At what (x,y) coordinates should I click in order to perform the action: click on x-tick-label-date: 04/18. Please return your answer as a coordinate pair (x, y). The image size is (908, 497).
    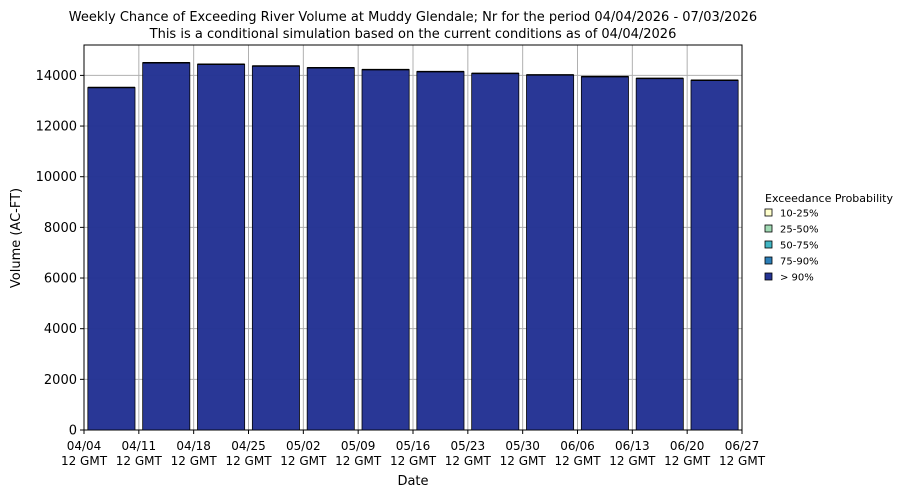
    Looking at the image, I should click on (193, 446).